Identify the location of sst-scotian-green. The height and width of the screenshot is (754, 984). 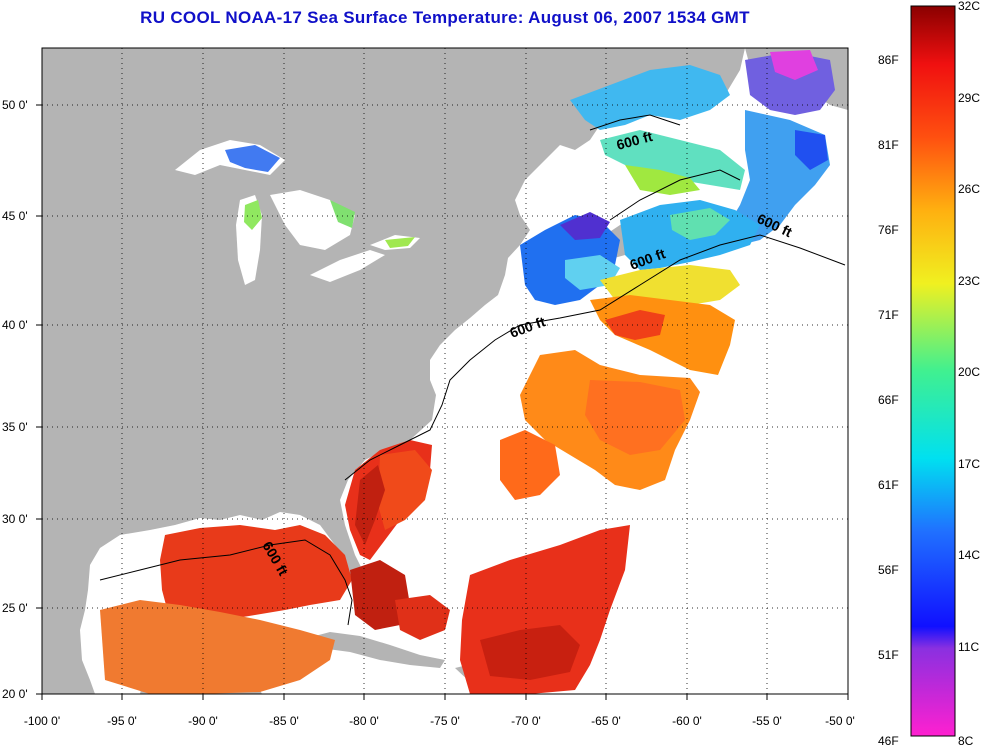
(700, 224).